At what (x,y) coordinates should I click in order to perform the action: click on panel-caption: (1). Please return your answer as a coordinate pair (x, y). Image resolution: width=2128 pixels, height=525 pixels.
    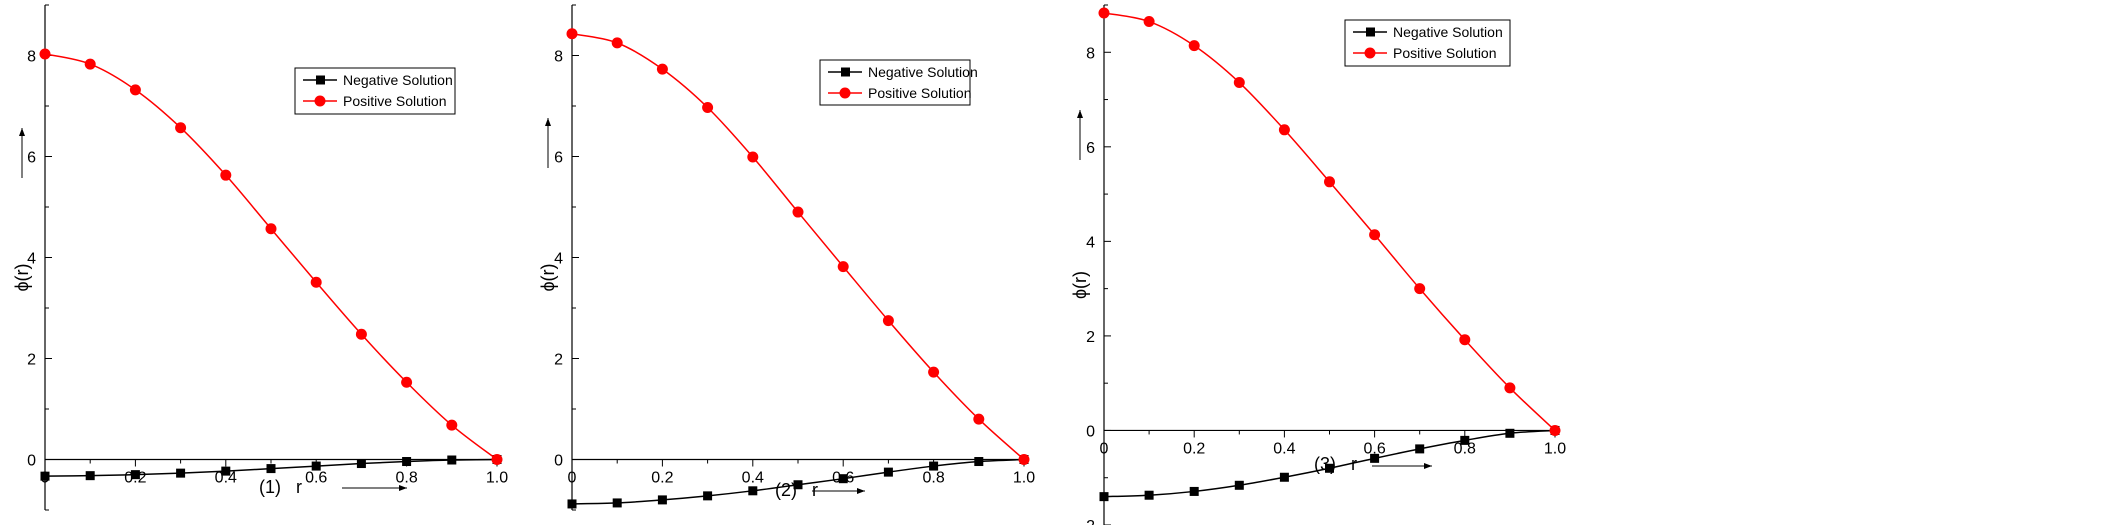
    Looking at the image, I should click on (270, 487).